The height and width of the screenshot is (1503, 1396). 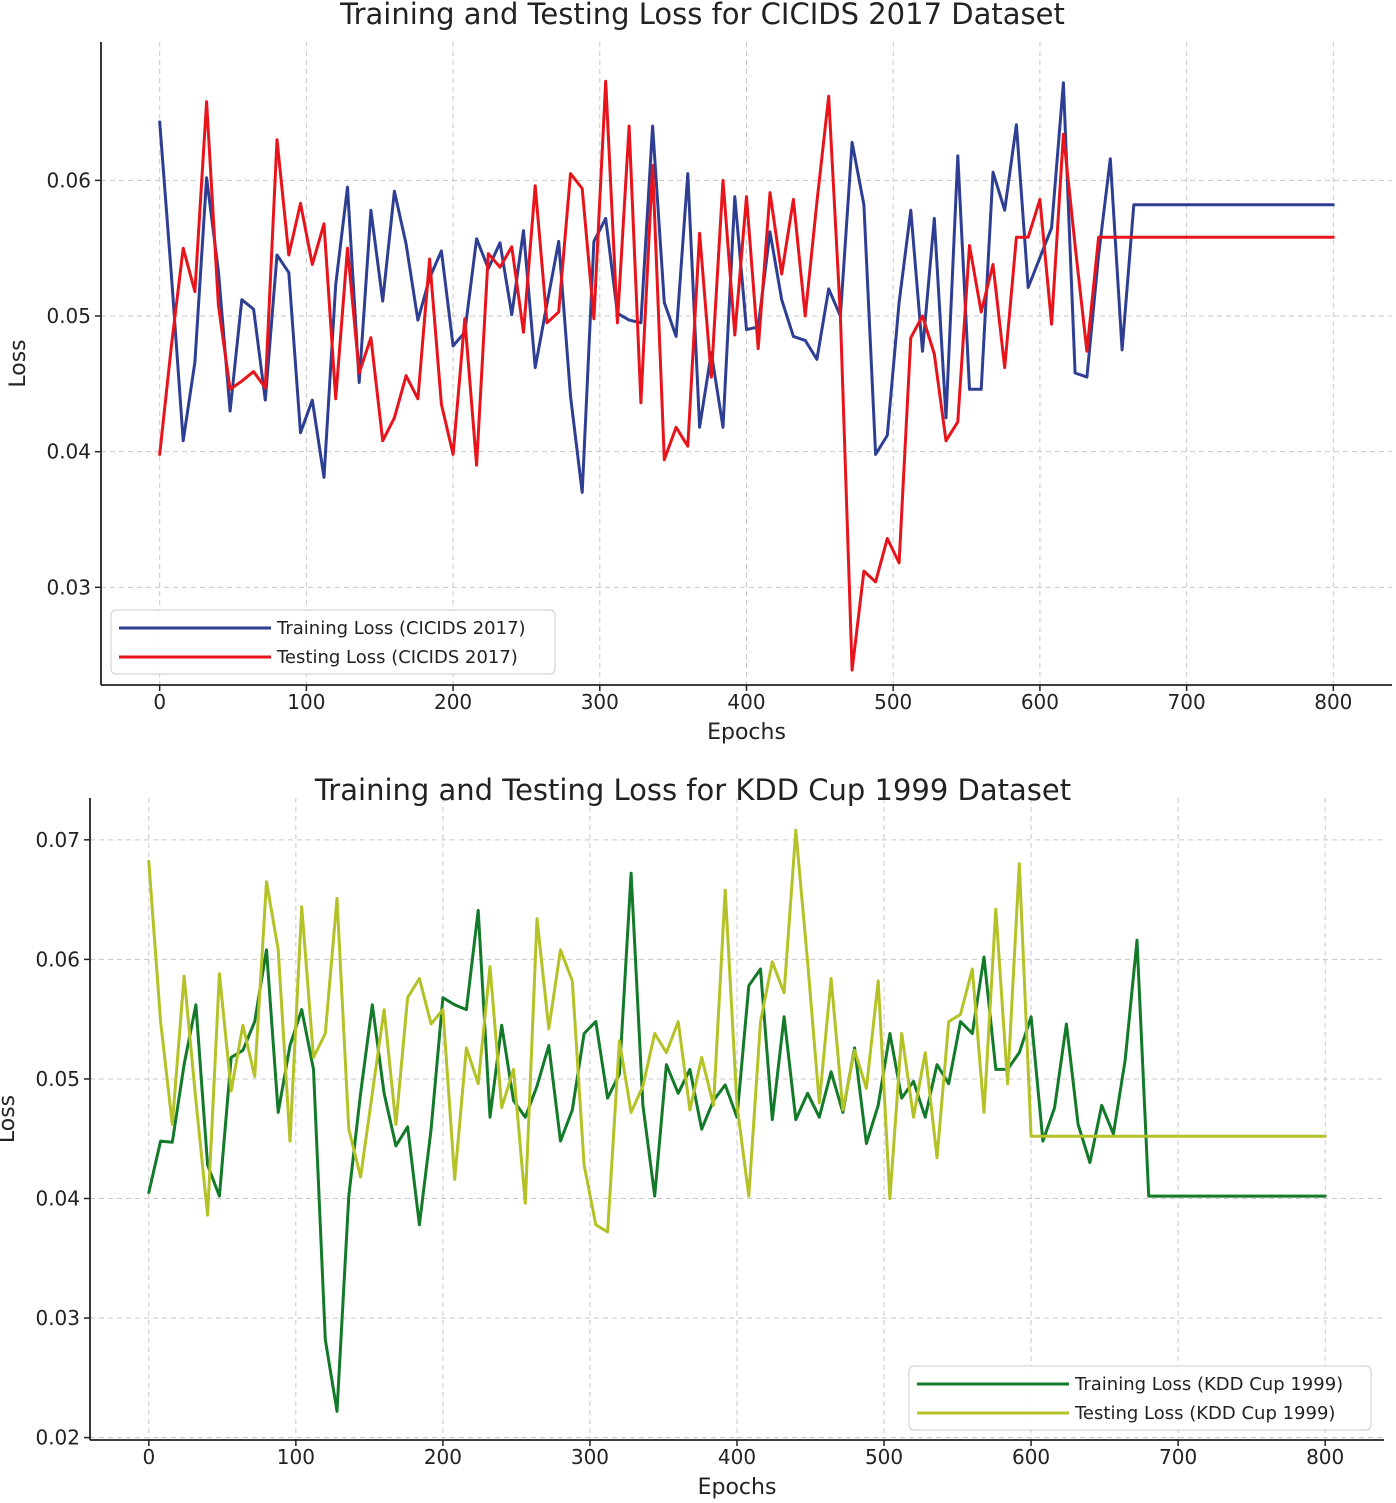 I want to click on y-tick-label: 0.07, so click(x=57, y=840).